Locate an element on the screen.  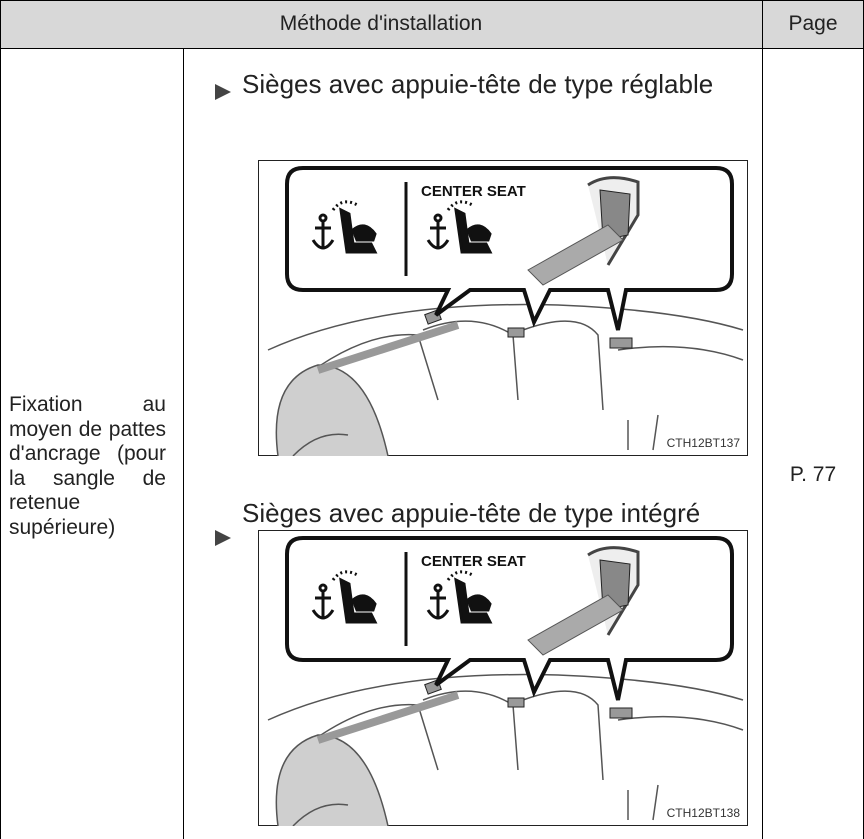
header-page: Page is located at coordinates (813, 23).